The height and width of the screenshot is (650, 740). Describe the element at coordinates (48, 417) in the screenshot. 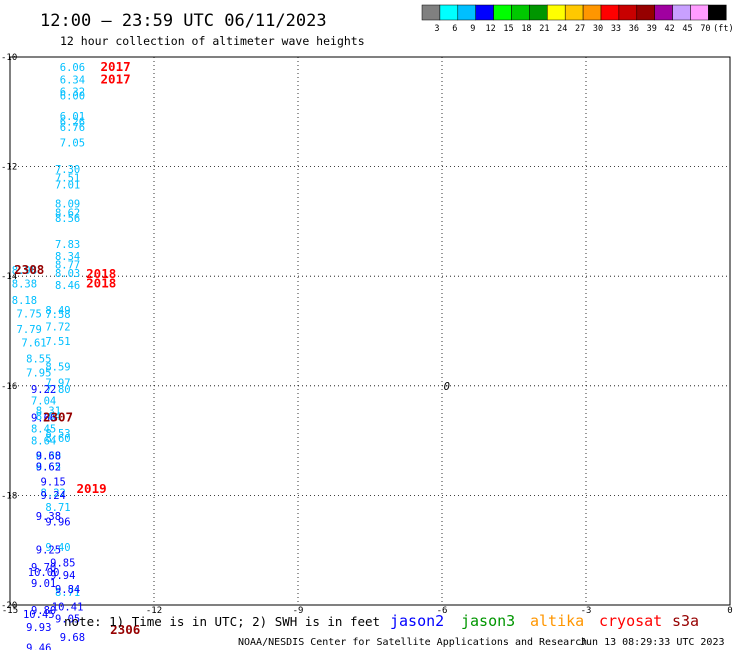

I see `swh-value-label: 8.04` at that location.